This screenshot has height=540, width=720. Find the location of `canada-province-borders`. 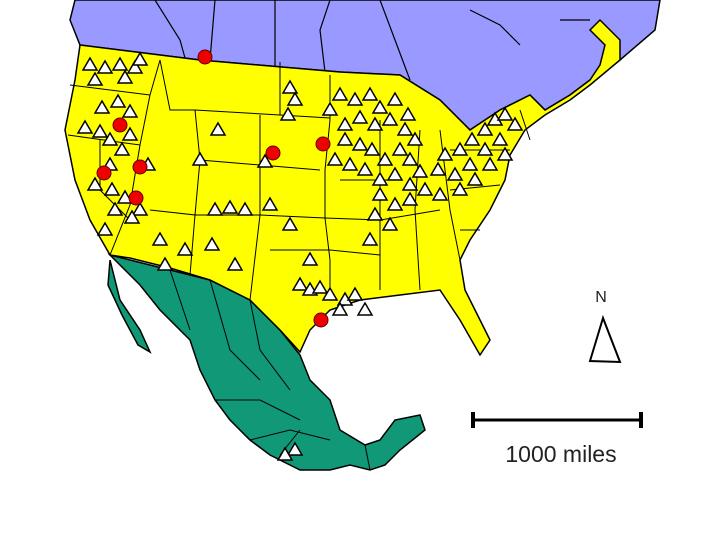

canada-province-borders is located at coordinates (372, 40).